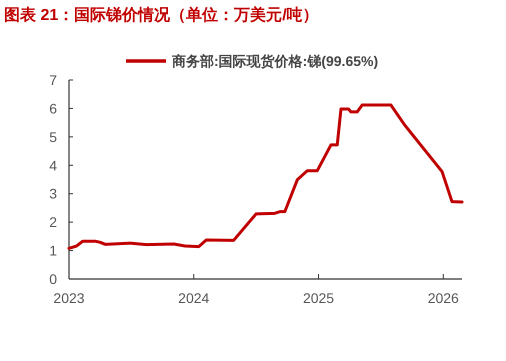  Describe the element at coordinates (53, 80) in the screenshot. I see `y-tick-label: 7` at that location.